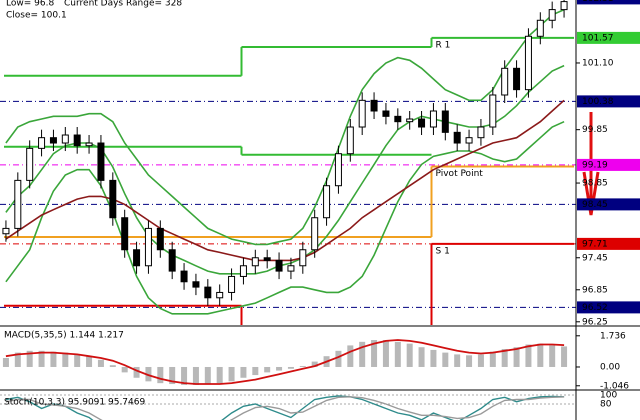 This screenshot has height=420, width=640. I want to click on arrow-annotation, so click(591, 164).